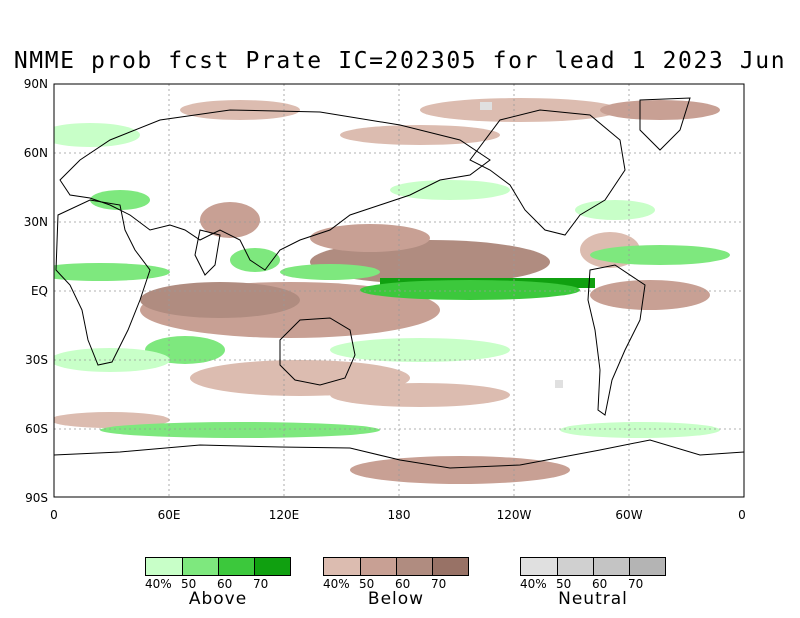 The image size is (800, 618). What do you see at coordinates (36, 84) in the screenshot?
I see `lat-label: 90N` at bounding box center [36, 84].